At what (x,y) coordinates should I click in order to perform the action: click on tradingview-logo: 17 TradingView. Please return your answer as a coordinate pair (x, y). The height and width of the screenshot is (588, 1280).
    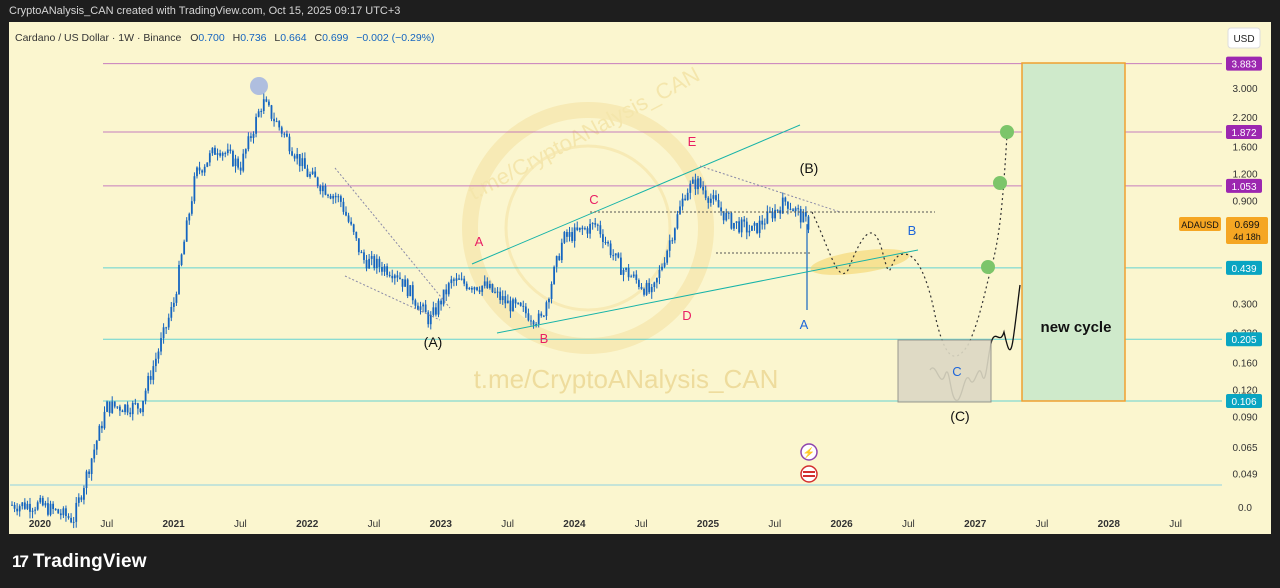
    Looking at the image, I should click on (79, 562).